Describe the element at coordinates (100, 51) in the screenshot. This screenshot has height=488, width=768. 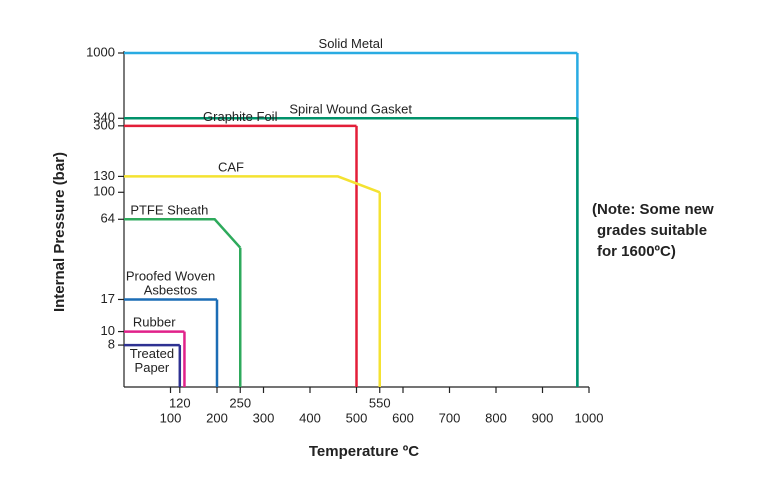
I see `y-tick-label: 1000` at that location.